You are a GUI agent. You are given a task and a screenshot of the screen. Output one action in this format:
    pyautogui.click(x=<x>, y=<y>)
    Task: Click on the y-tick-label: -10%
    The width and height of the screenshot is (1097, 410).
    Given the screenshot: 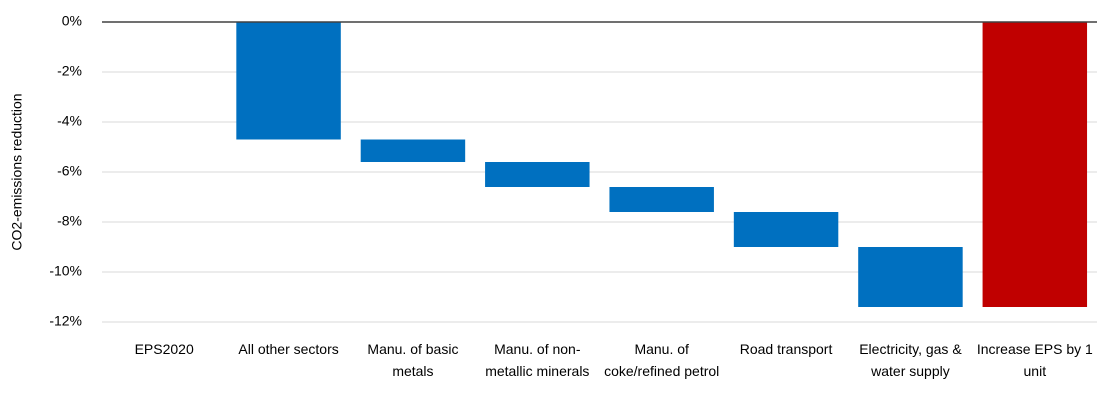 What is the action you would take?
    pyautogui.click(x=65, y=271)
    